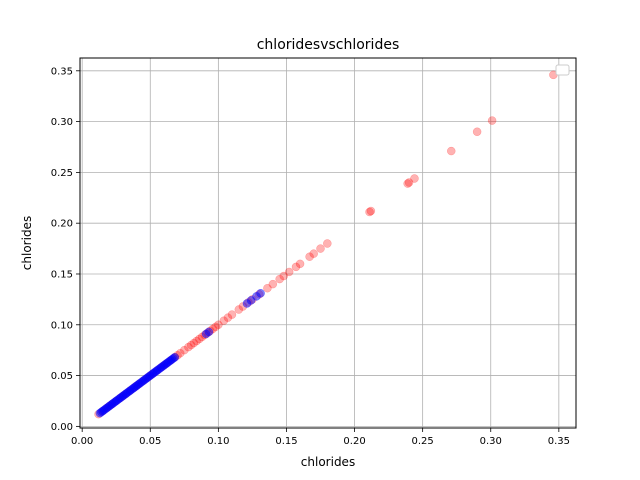 This screenshot has width=640, height=480. What do you see at coordinates (82, 441) in the screenshot?
I see `x-tick-label: 0.00` at bounding box center [82, 441].